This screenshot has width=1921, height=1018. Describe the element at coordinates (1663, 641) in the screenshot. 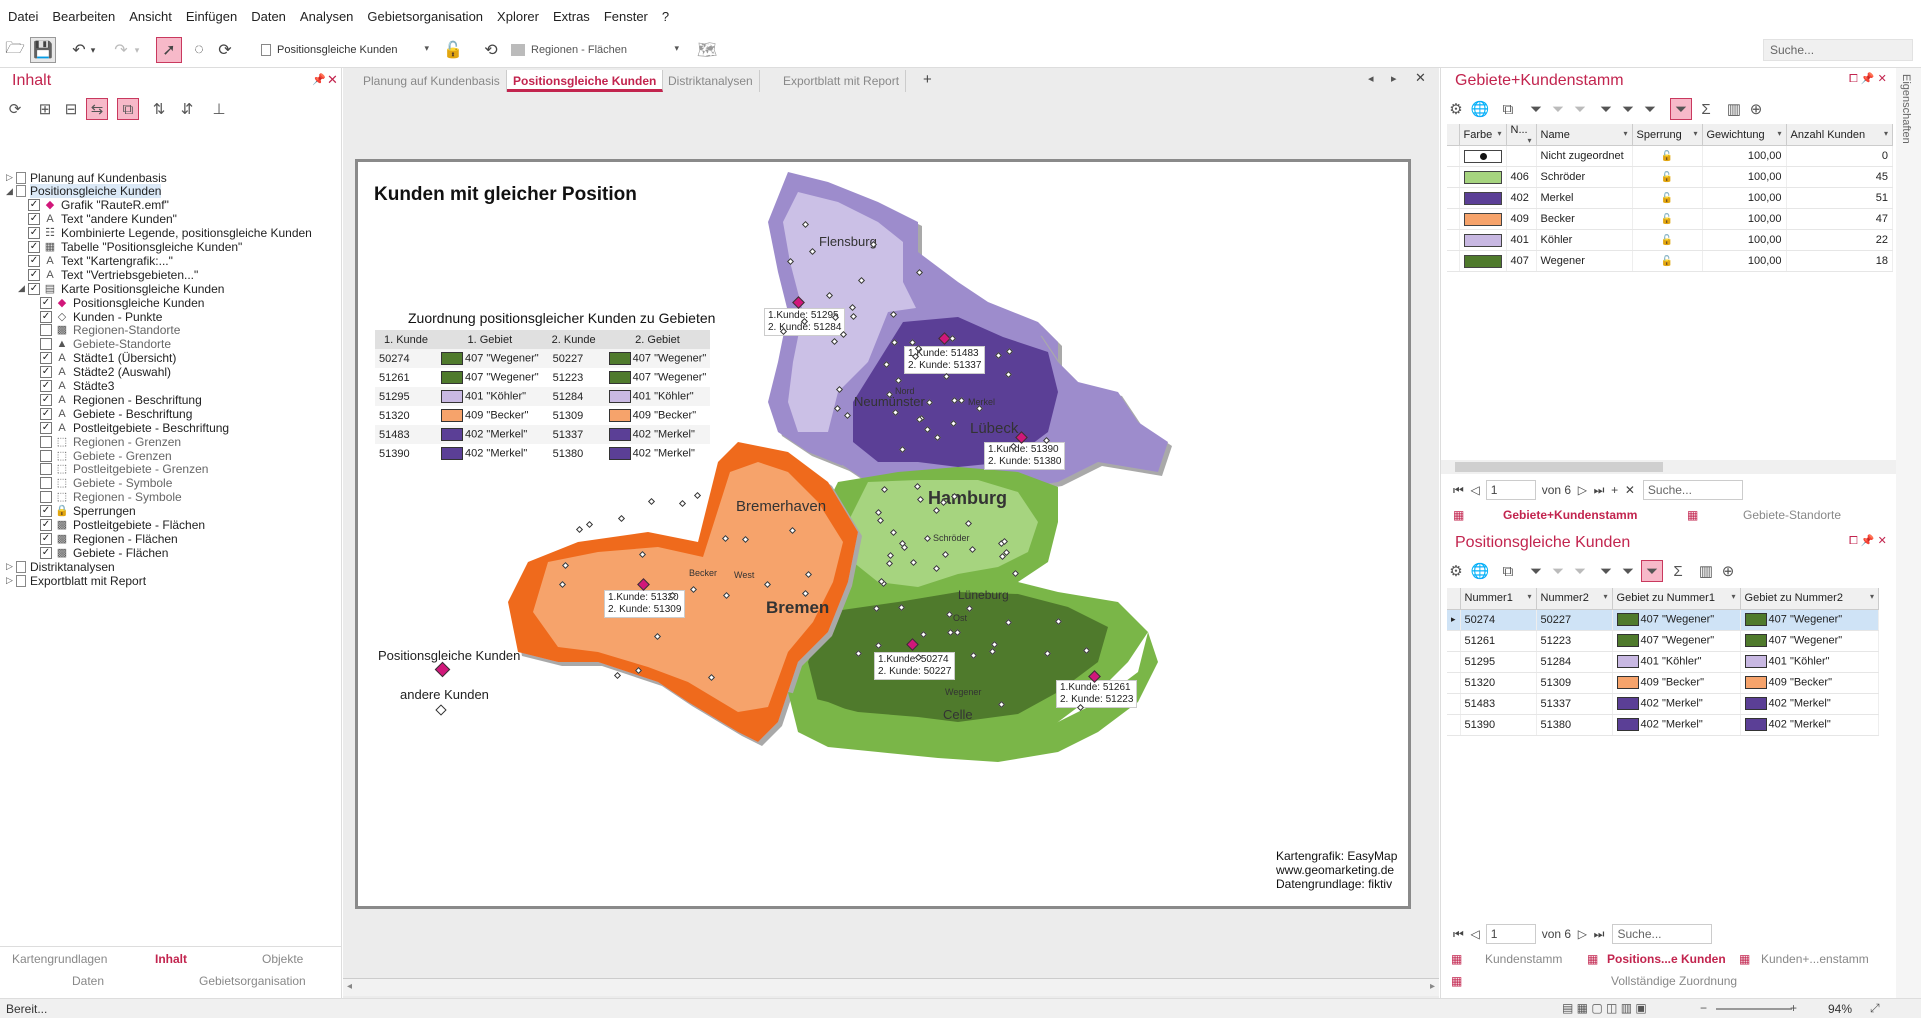

I see `table-row: 51261 51223 407 "Wegener" 407 "Wegener"` at that location.